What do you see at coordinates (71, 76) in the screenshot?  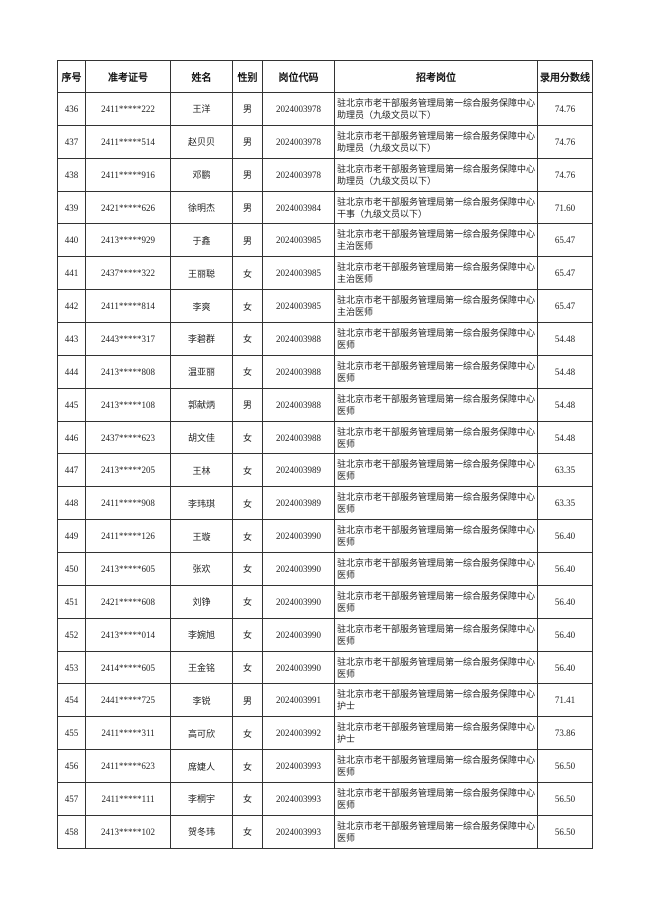 I see `col-index: 序号` at bounding box center [71, 76].